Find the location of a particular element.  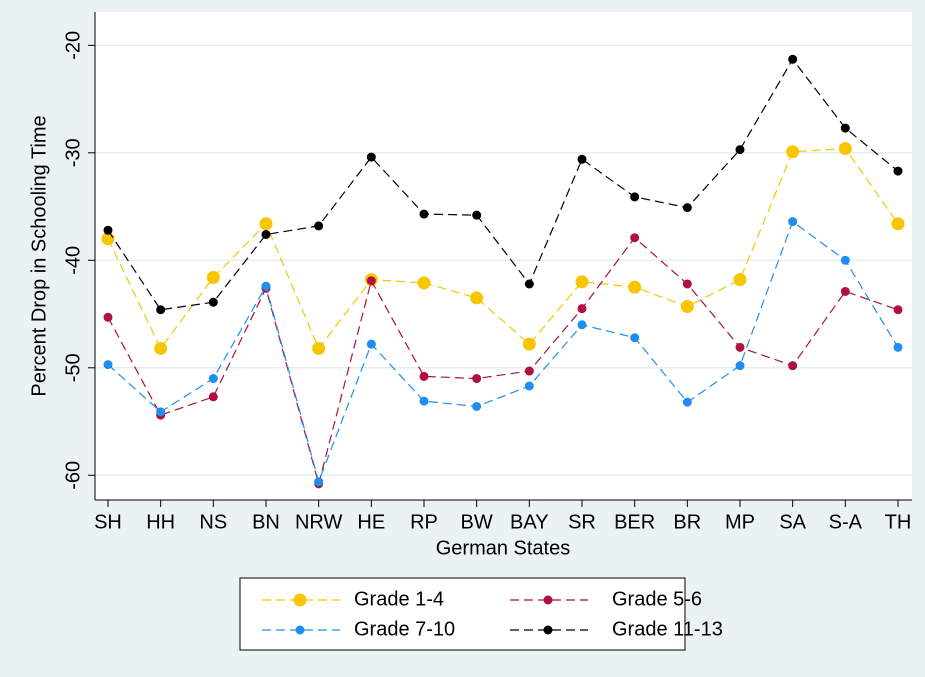

legend-label: Grade 5-6 is located at coordinates (657, 599).